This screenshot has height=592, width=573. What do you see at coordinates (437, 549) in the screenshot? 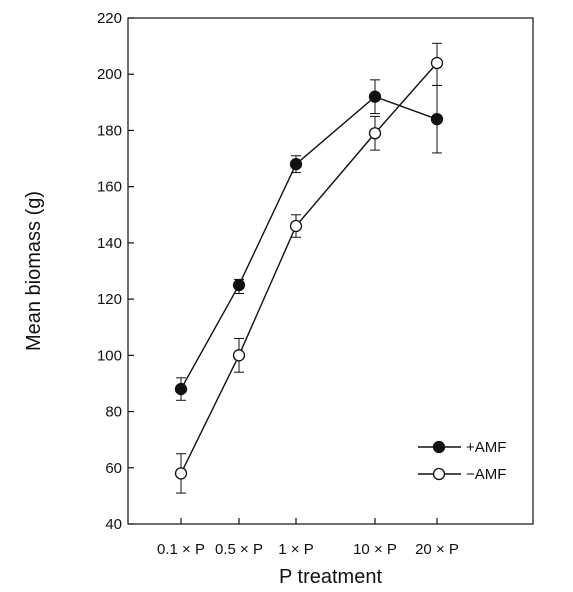
I see `x-tick-label: 20 × P` at bounding box center [437, 549].